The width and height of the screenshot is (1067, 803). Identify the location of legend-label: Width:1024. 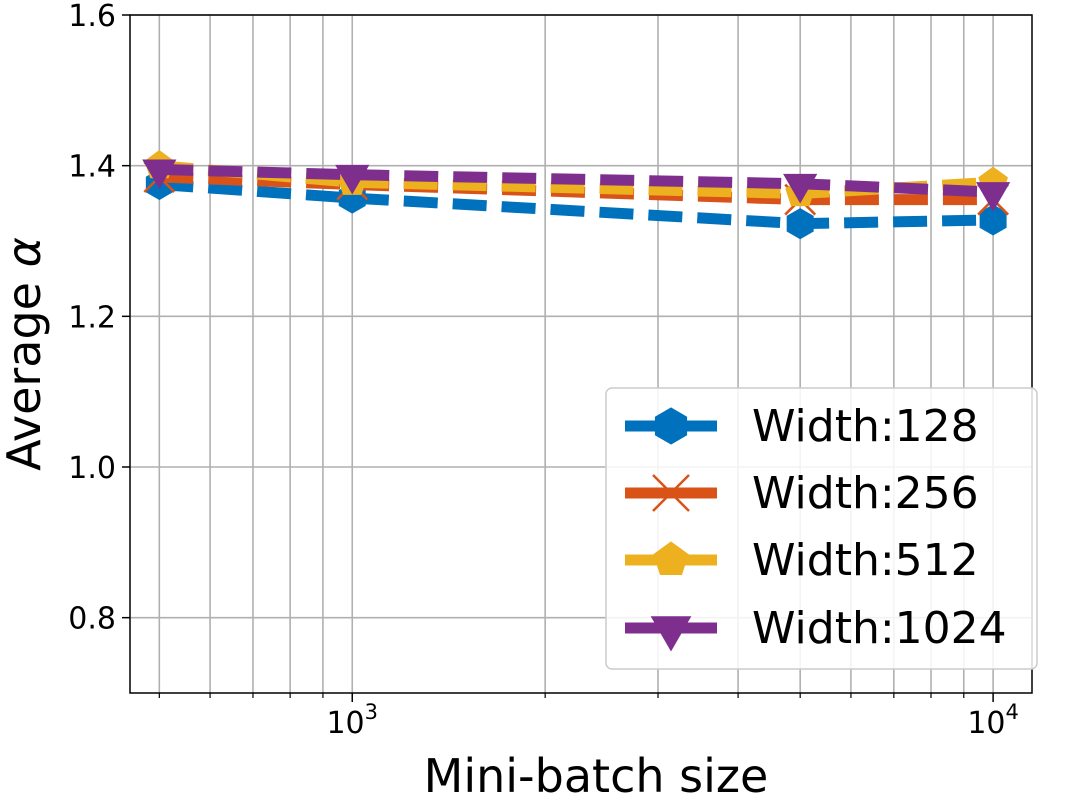
(879, 628).